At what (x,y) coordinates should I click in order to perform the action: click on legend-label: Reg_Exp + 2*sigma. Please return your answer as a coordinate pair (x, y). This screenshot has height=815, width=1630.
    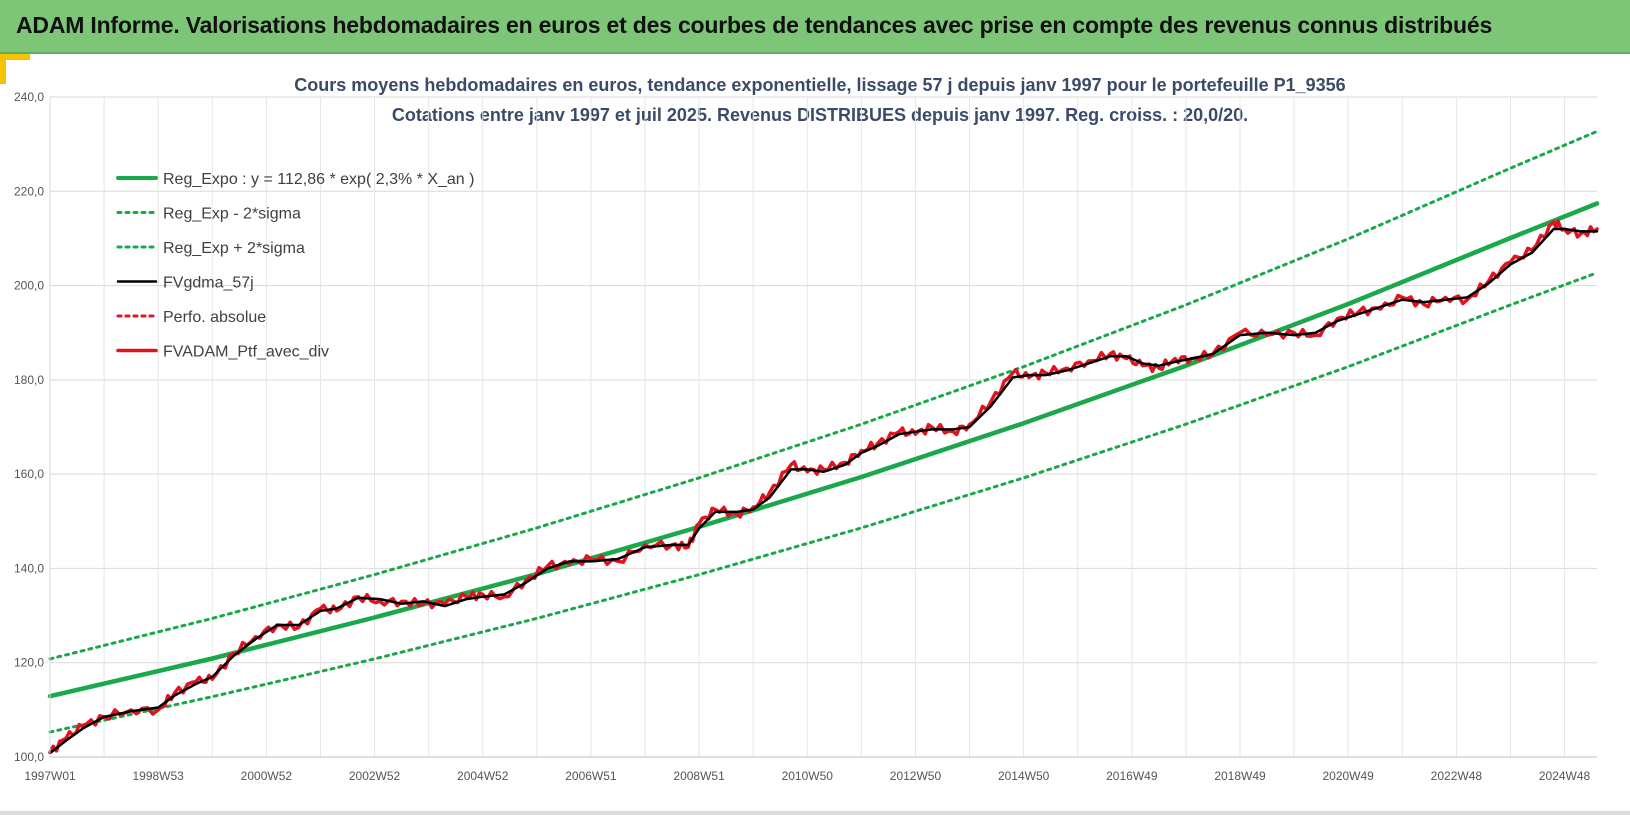
    Looking at the image, I should click on (234, 248).